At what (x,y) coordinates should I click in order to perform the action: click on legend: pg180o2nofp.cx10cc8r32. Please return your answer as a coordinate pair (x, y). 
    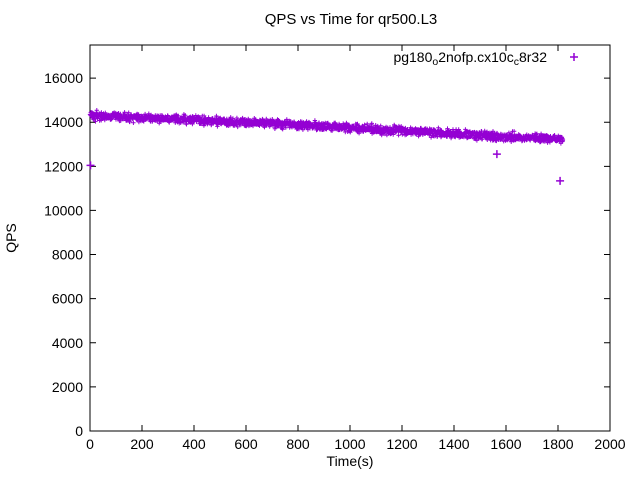
    Looking at the image, I should click on (485, 58).